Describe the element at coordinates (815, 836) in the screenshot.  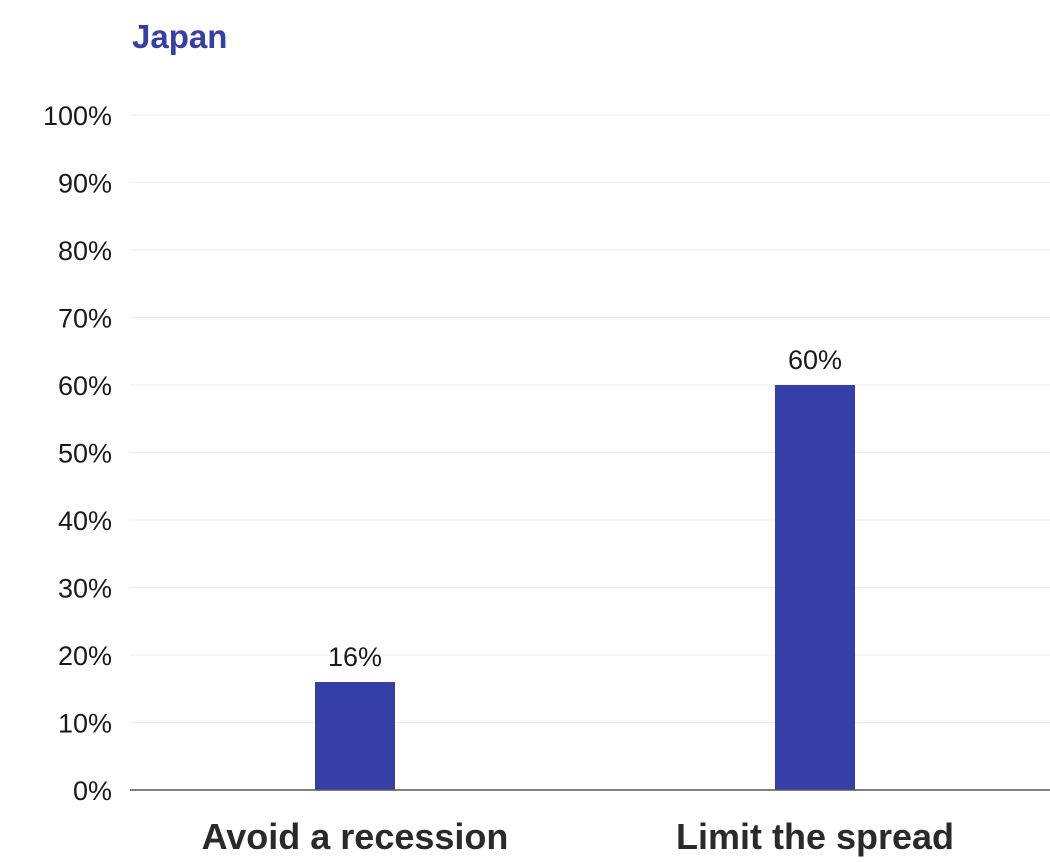
I see `category-label: Limit the spread` at that location.